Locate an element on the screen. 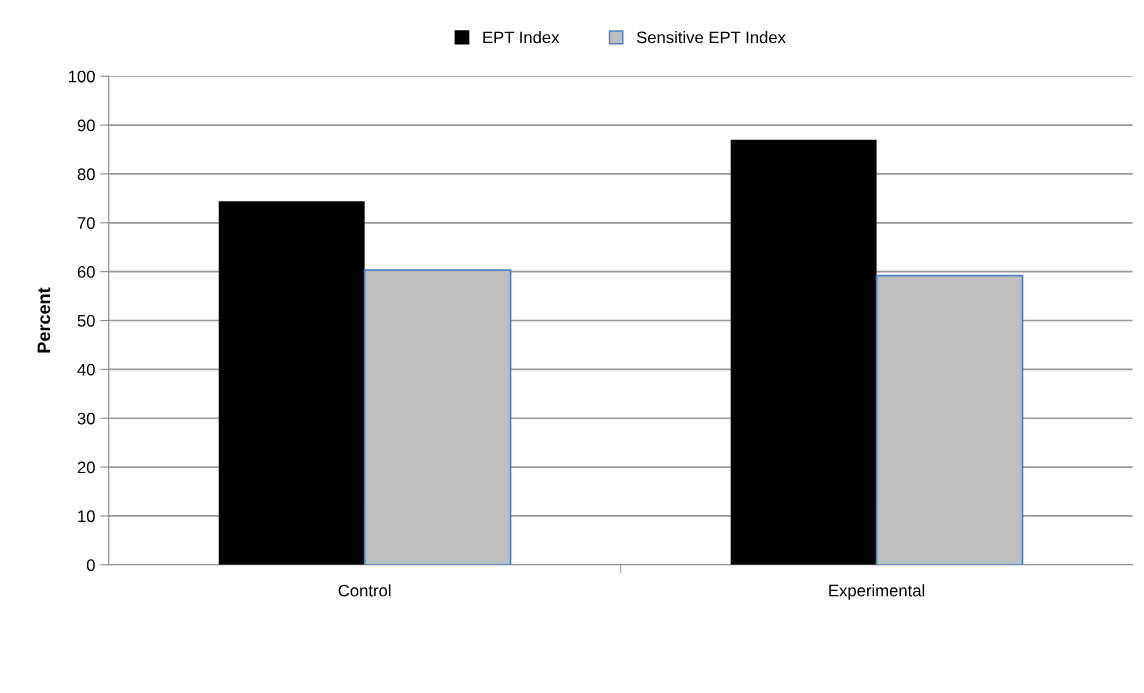 The image size is (1144, 693). y-tick-label: 70 is located at coordinates (86, 223).